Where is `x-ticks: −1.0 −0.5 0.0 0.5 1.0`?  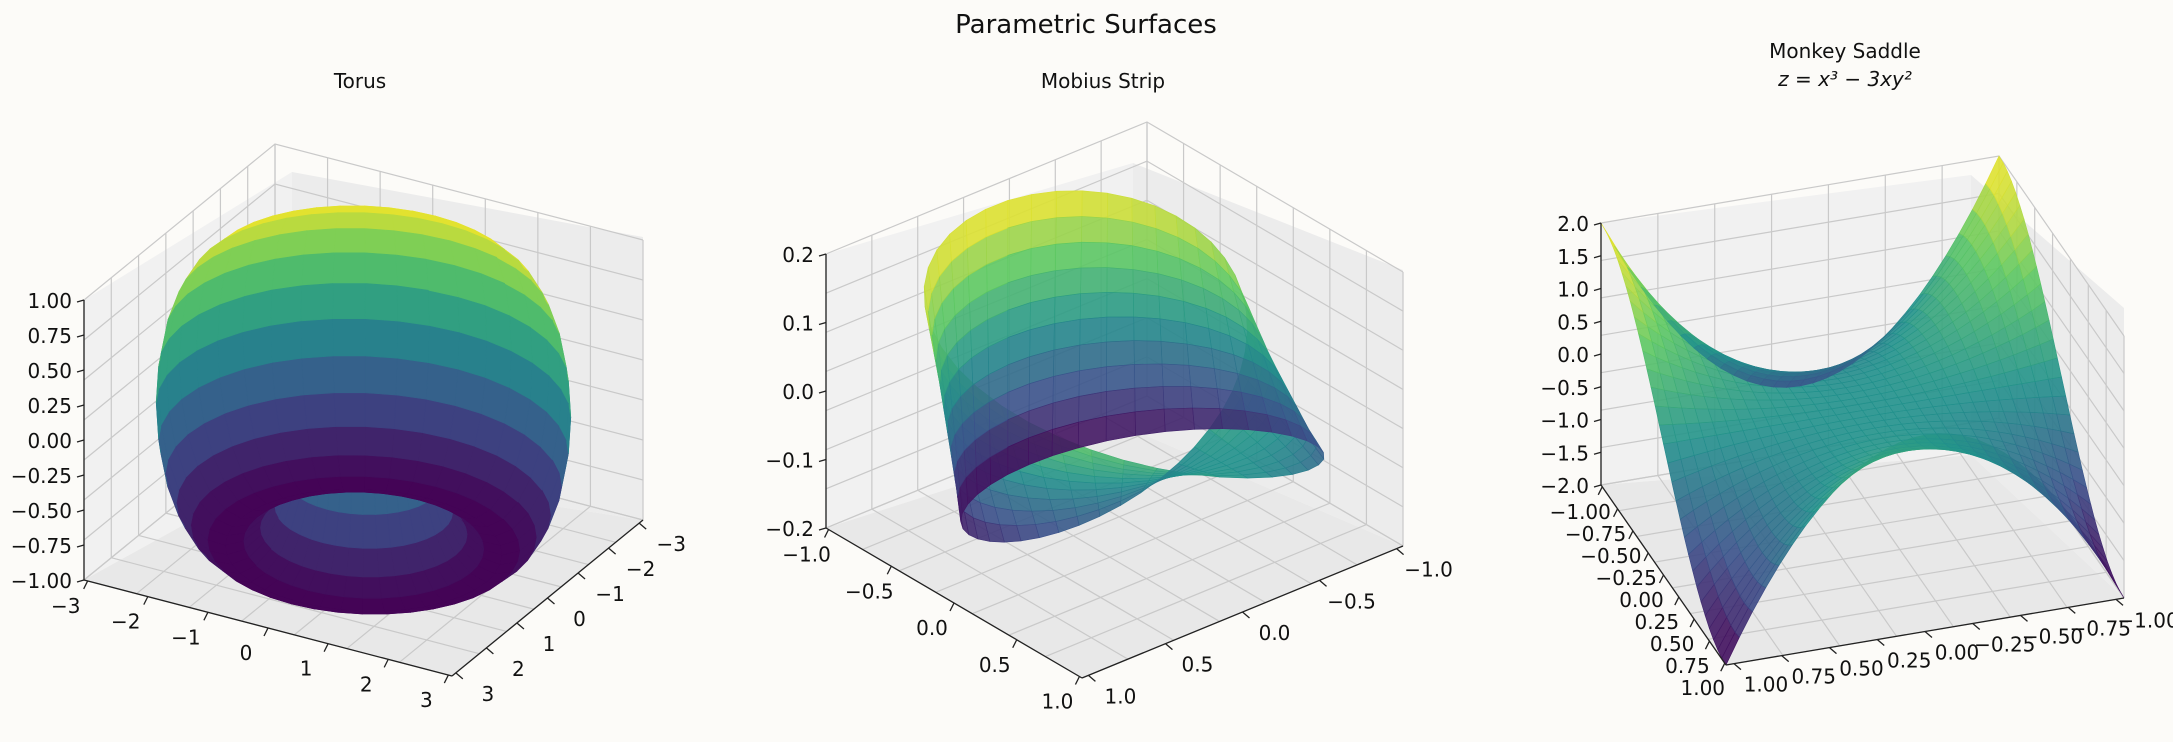 x-ticks: −1.0 −0.5 0.0 0.5 1.0 is located at coordinates (931, 621).